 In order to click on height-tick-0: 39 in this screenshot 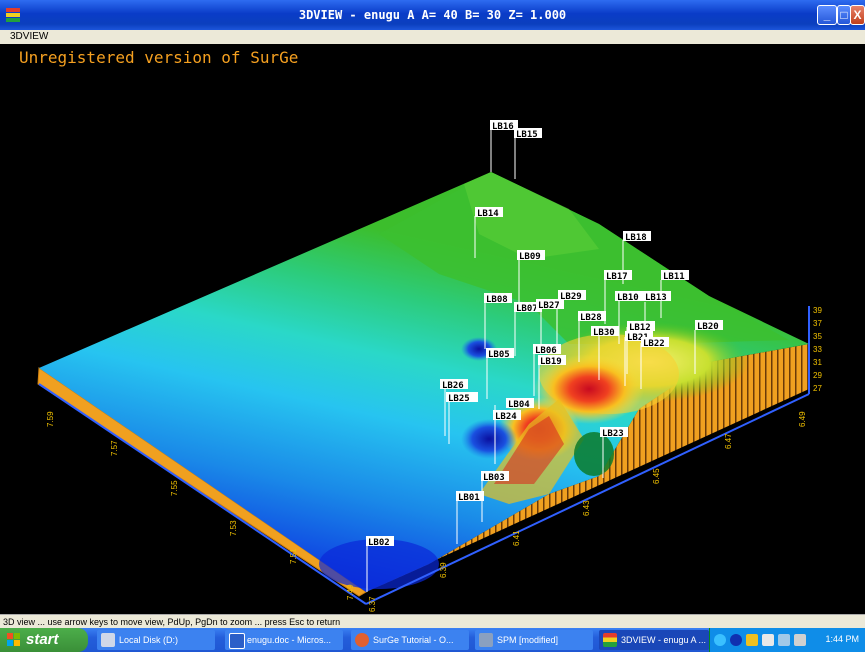, I will do `click(817, 310)`.